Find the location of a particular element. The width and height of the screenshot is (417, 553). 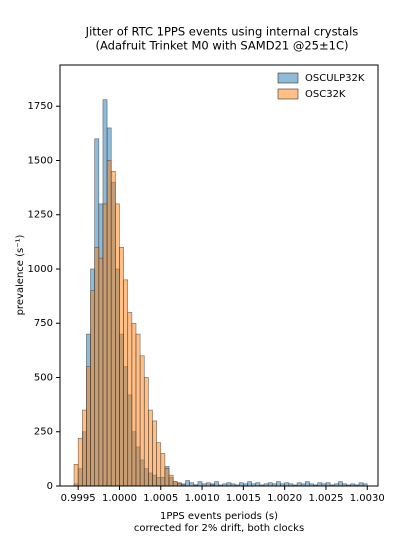

x-tick-label: 1.0020 is located at coordinates (284, 498).